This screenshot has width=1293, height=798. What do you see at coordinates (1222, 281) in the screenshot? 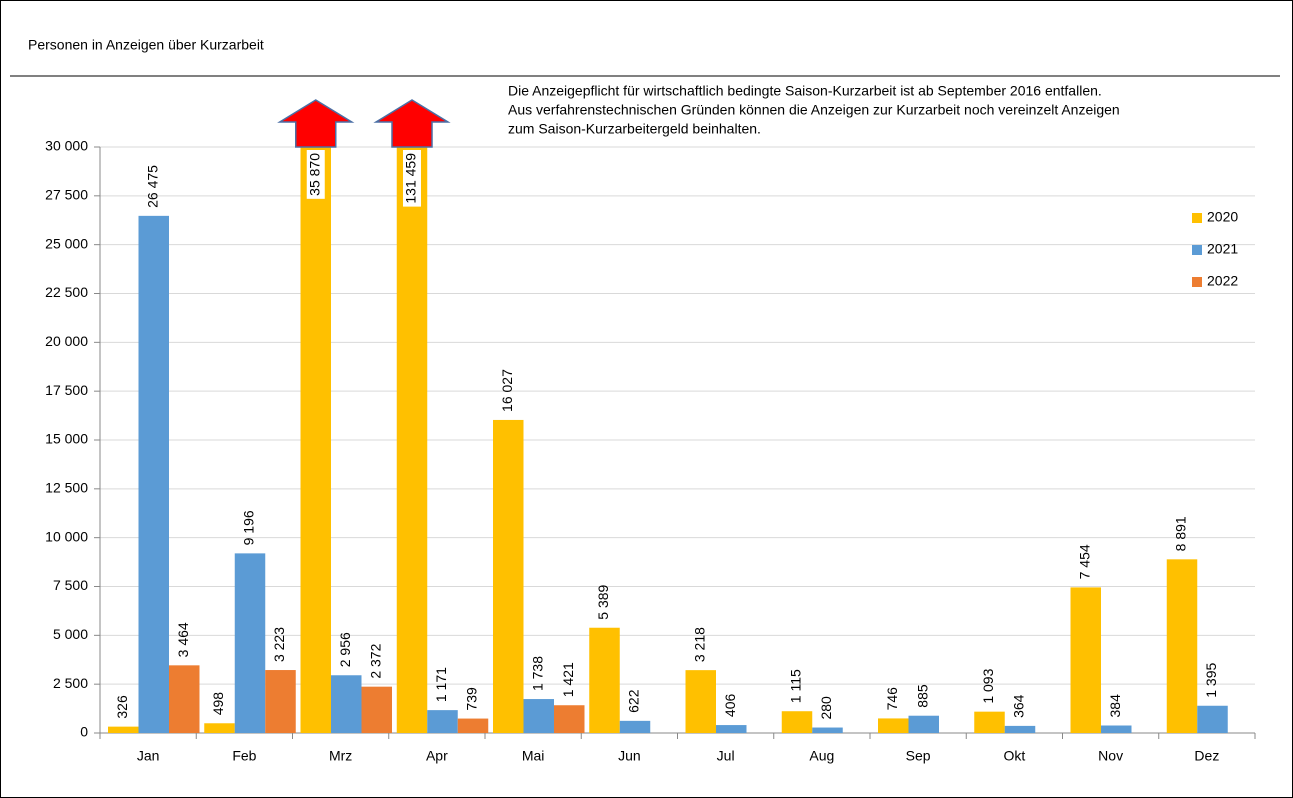
I see `legend-label: 2022` at bounding box center [1222, 281].